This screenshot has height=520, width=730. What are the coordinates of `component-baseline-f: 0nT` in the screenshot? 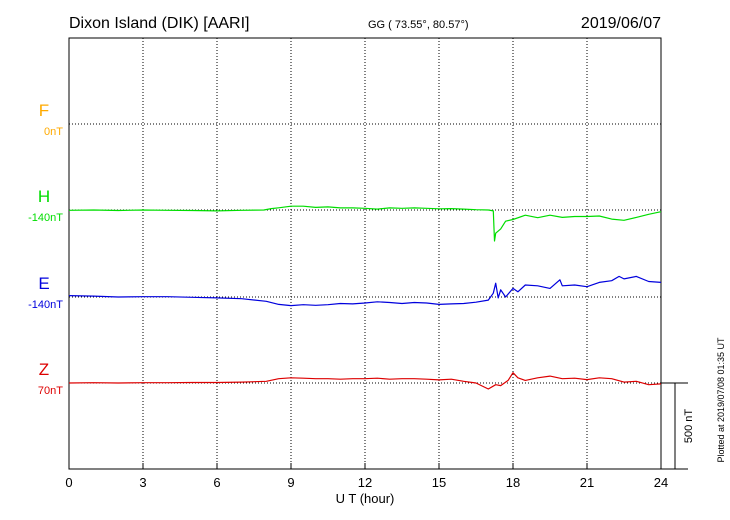 It's located at (53, 132).